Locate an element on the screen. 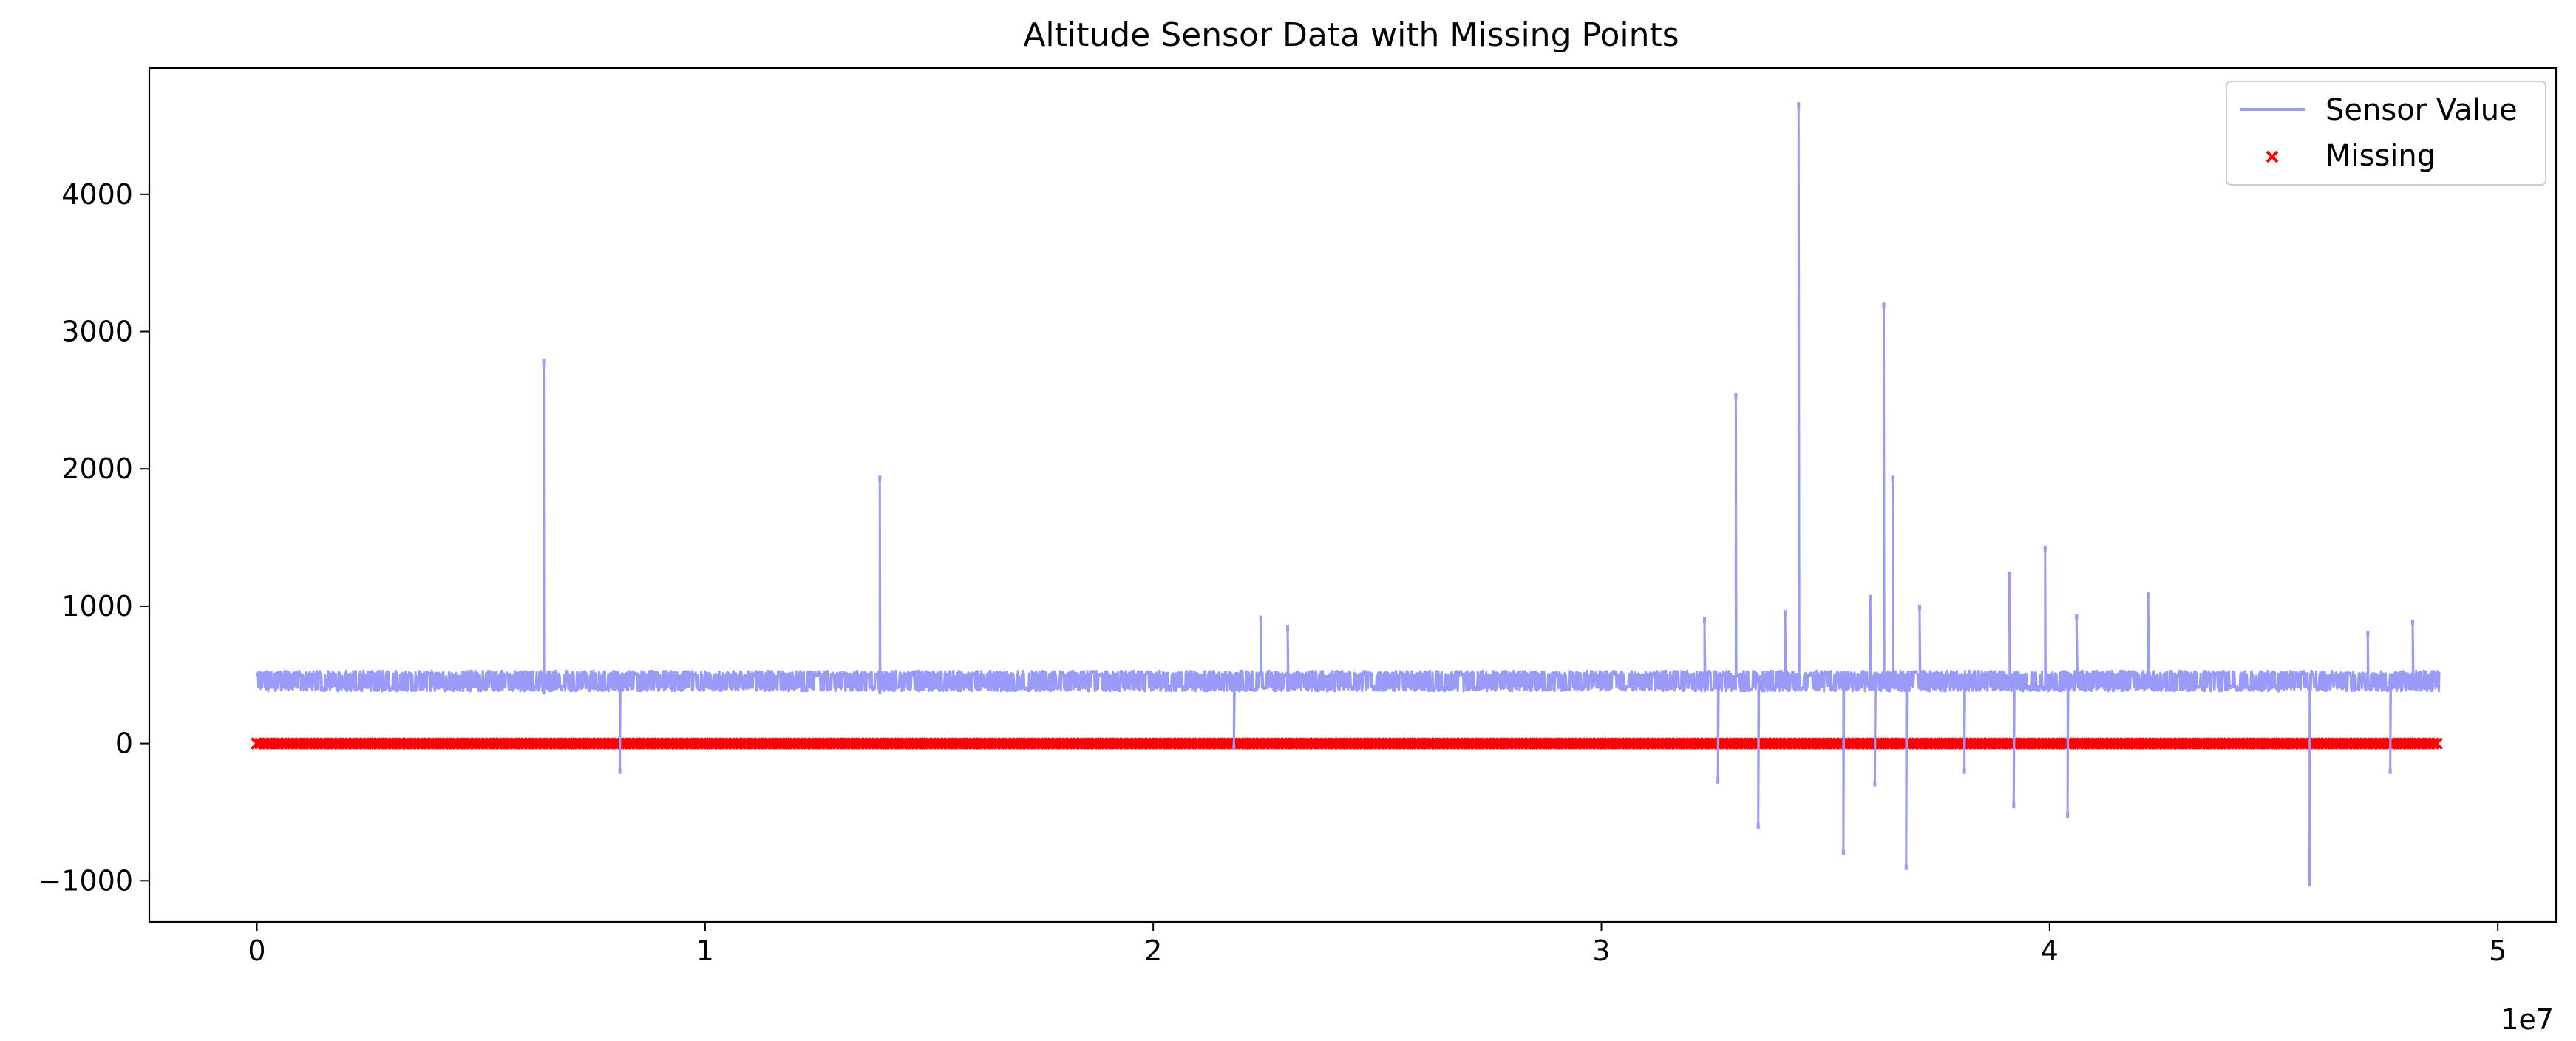 The image size is (2576, 1041). chart-title: Altitude Sensor Data with Missing Points is located at coordinates (1351, 35).